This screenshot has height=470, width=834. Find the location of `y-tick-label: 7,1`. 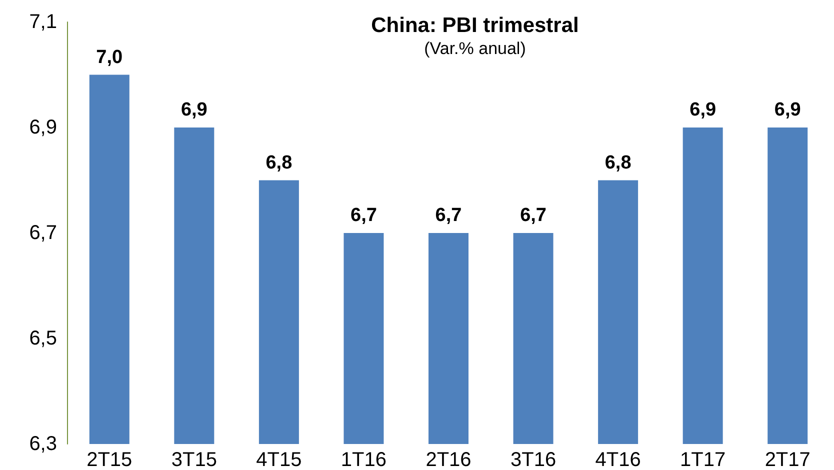

y-tick-label: 7,1 is located at coordinates (43, 22).